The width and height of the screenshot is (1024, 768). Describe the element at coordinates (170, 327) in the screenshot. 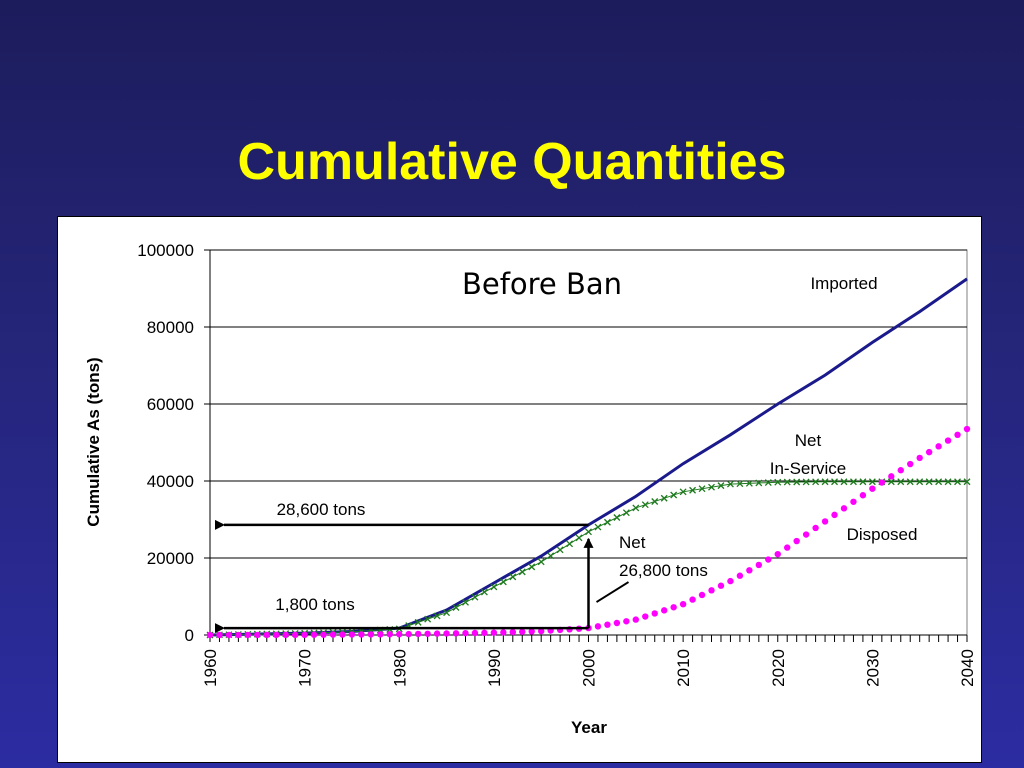

I see `y-tick-label: 80000` at that location.